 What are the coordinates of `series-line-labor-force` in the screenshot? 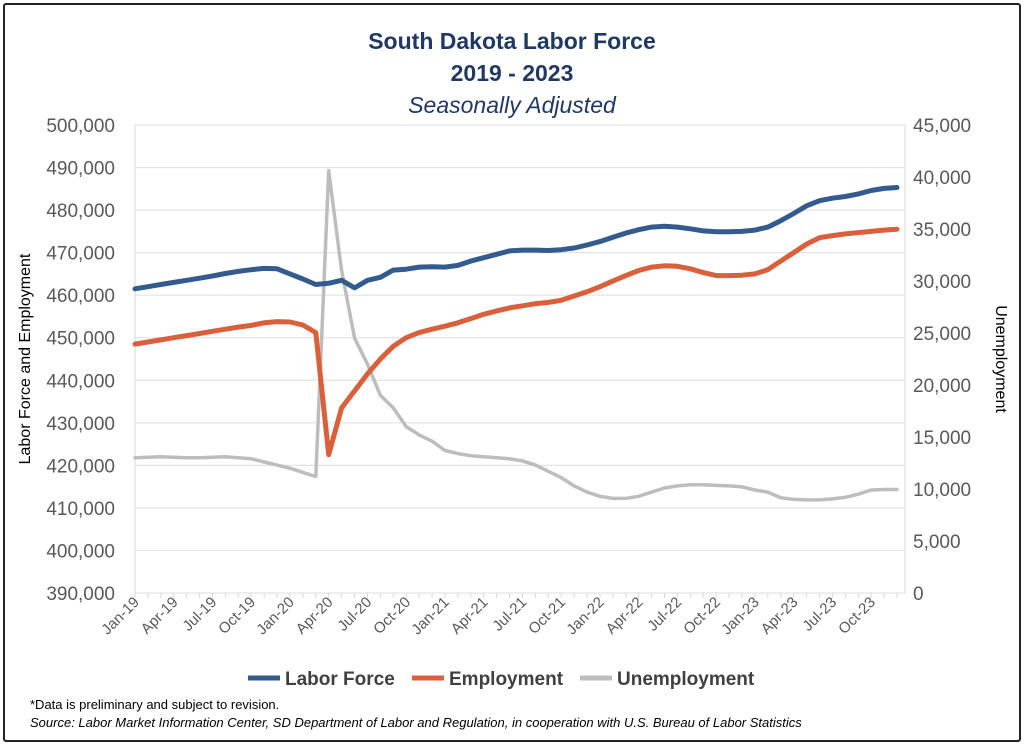 It's located at (516, 238).